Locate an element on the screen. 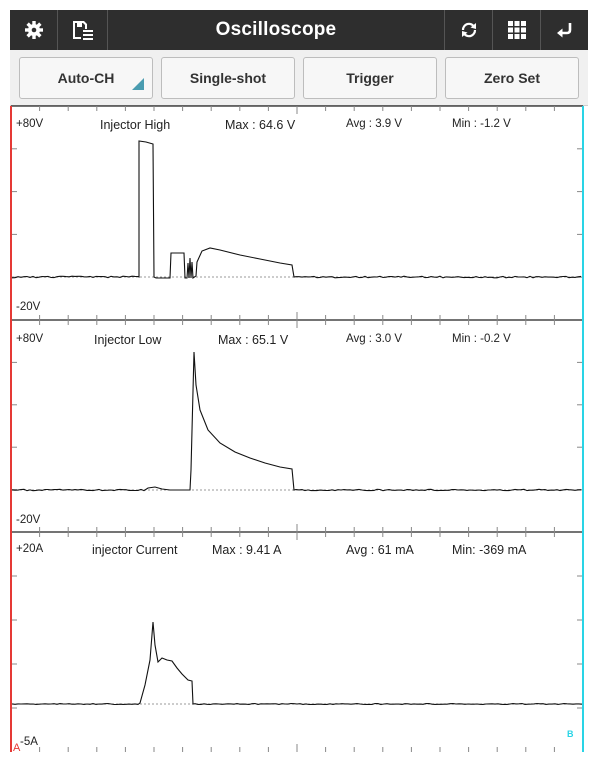  return-icon is located at coordinates (563, 30).